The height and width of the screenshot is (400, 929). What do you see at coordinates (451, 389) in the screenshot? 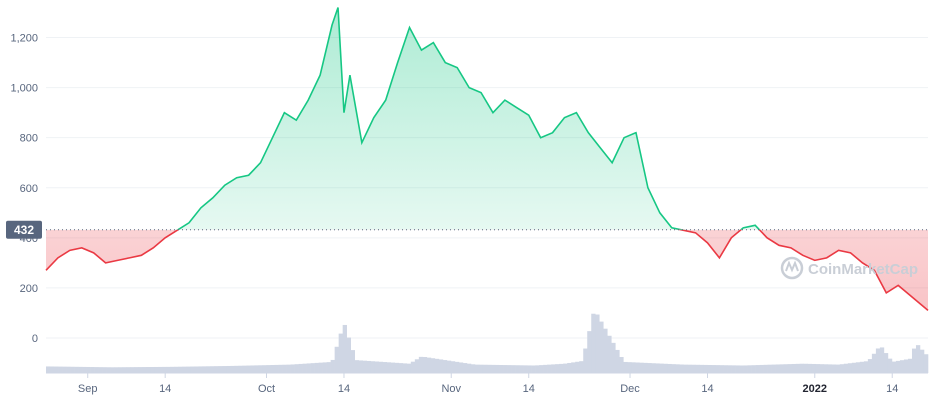
I see `x-tick-label: Nov` at bounding box center [451, 389].